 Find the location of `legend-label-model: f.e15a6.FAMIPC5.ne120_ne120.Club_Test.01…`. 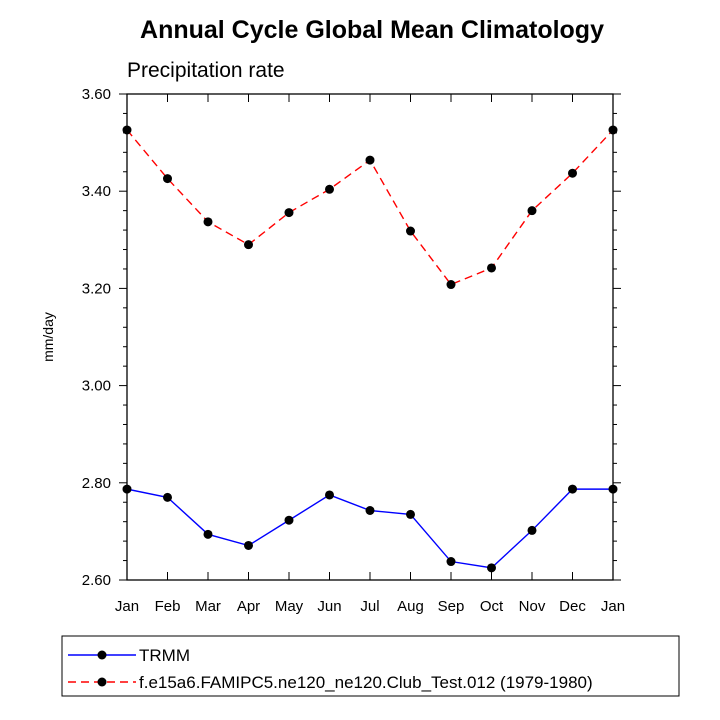

legend-label-model: f.e15a6.FAMIPC5.ne120_ne120.Club_Test.01… is located at coordinates (366, 682).